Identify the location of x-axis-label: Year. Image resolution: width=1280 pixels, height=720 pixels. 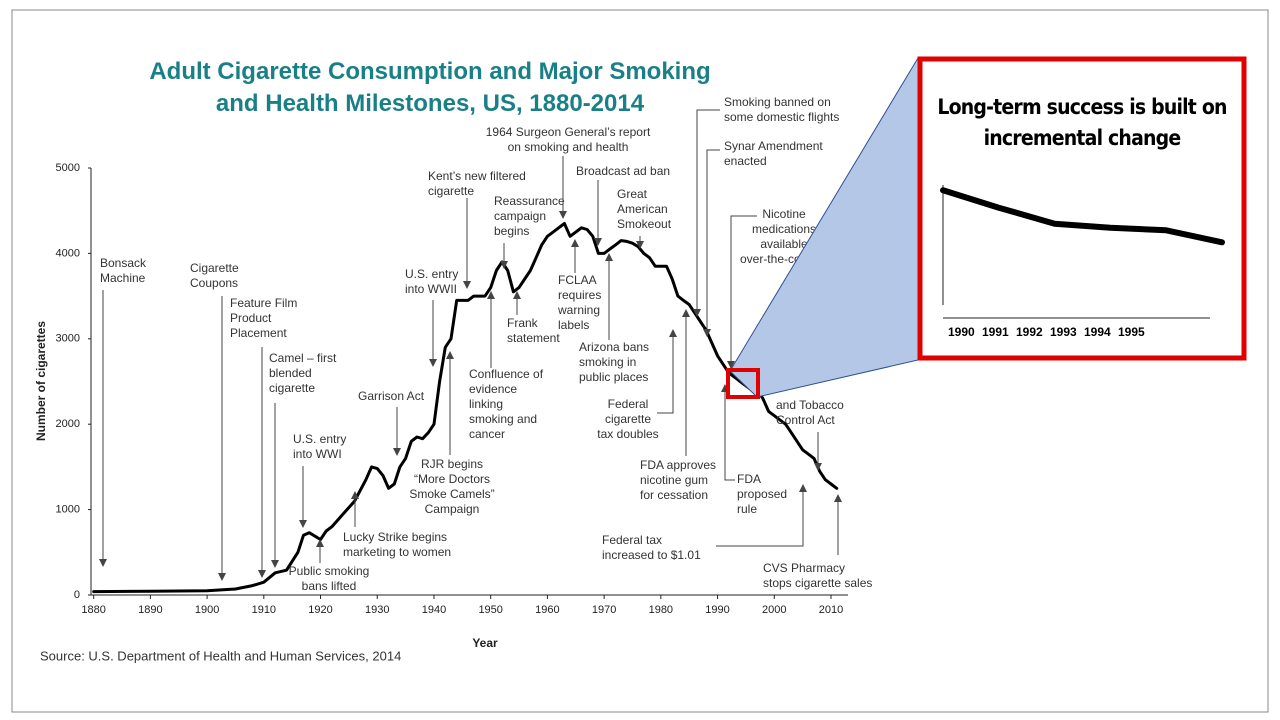
(485, 643).